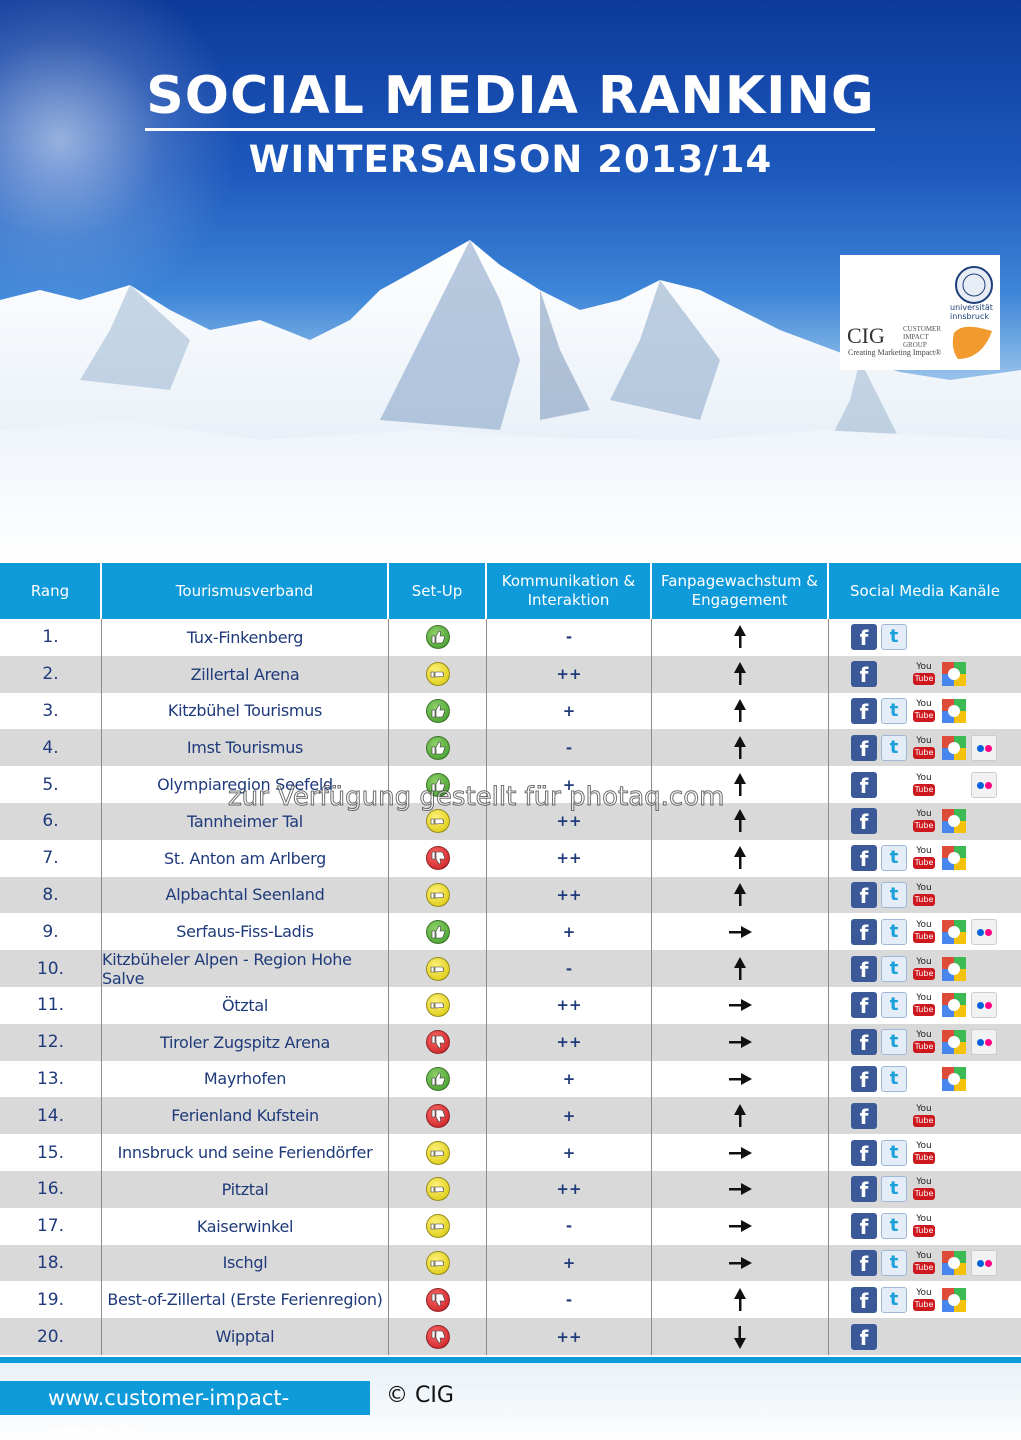 This screenshot has height=1440, width=1021. I want to click on footer-website-link: www.customer-impact-group.de, so click(185, 1410).